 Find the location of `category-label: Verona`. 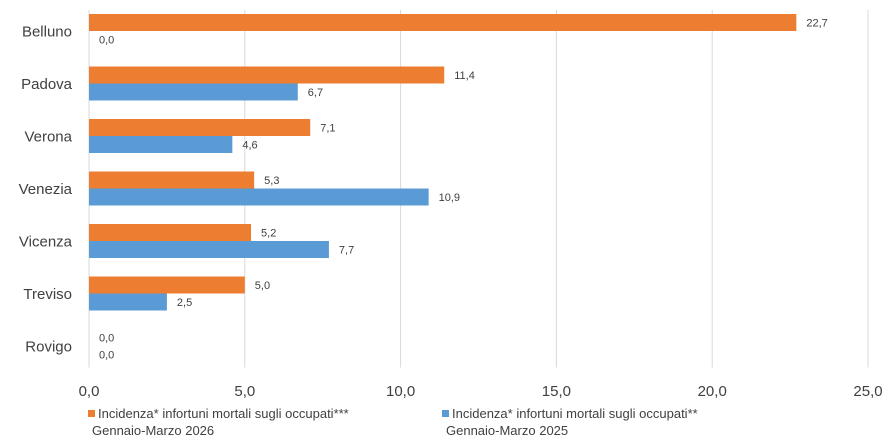

category-label: Verona is located at coordinates (48, 136).